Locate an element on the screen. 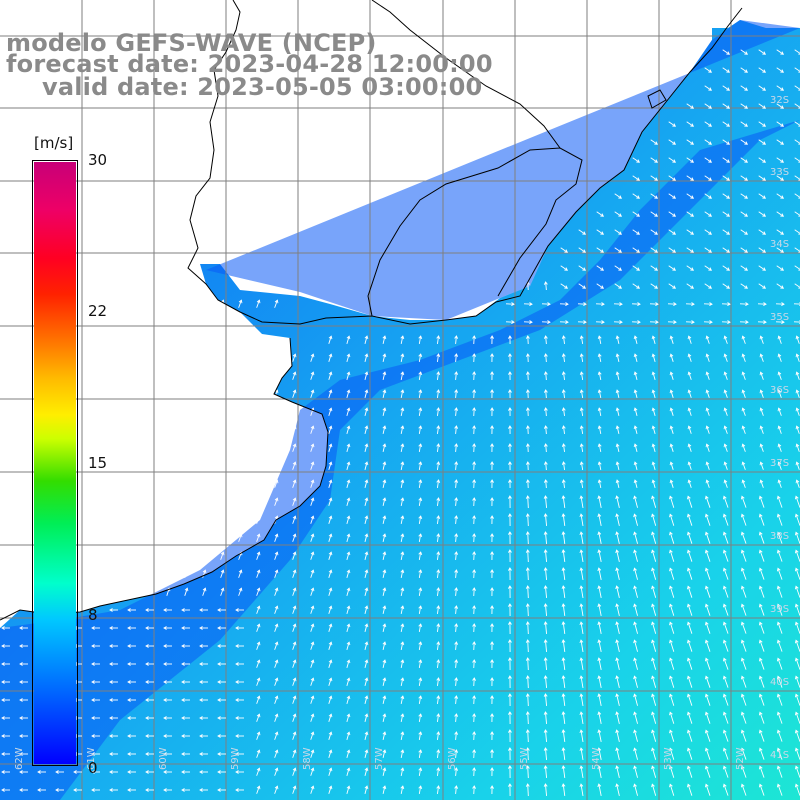 The width and height of the screenshot is (800, 800). latitude-label: 33S is located at coordinates (779, 172).